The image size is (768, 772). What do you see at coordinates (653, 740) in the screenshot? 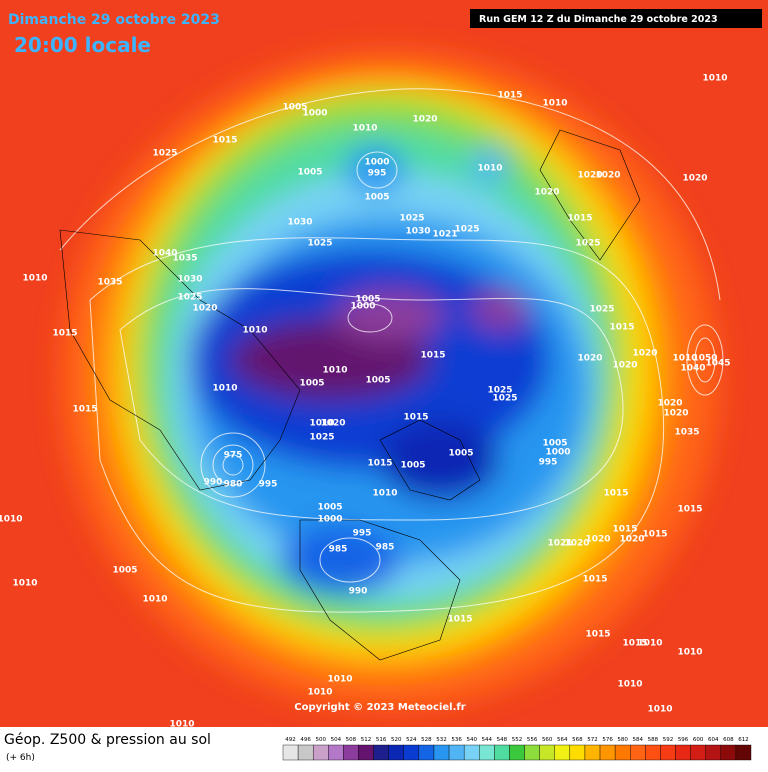
I see `legend-label: 588` at bounding box center [653, 740].